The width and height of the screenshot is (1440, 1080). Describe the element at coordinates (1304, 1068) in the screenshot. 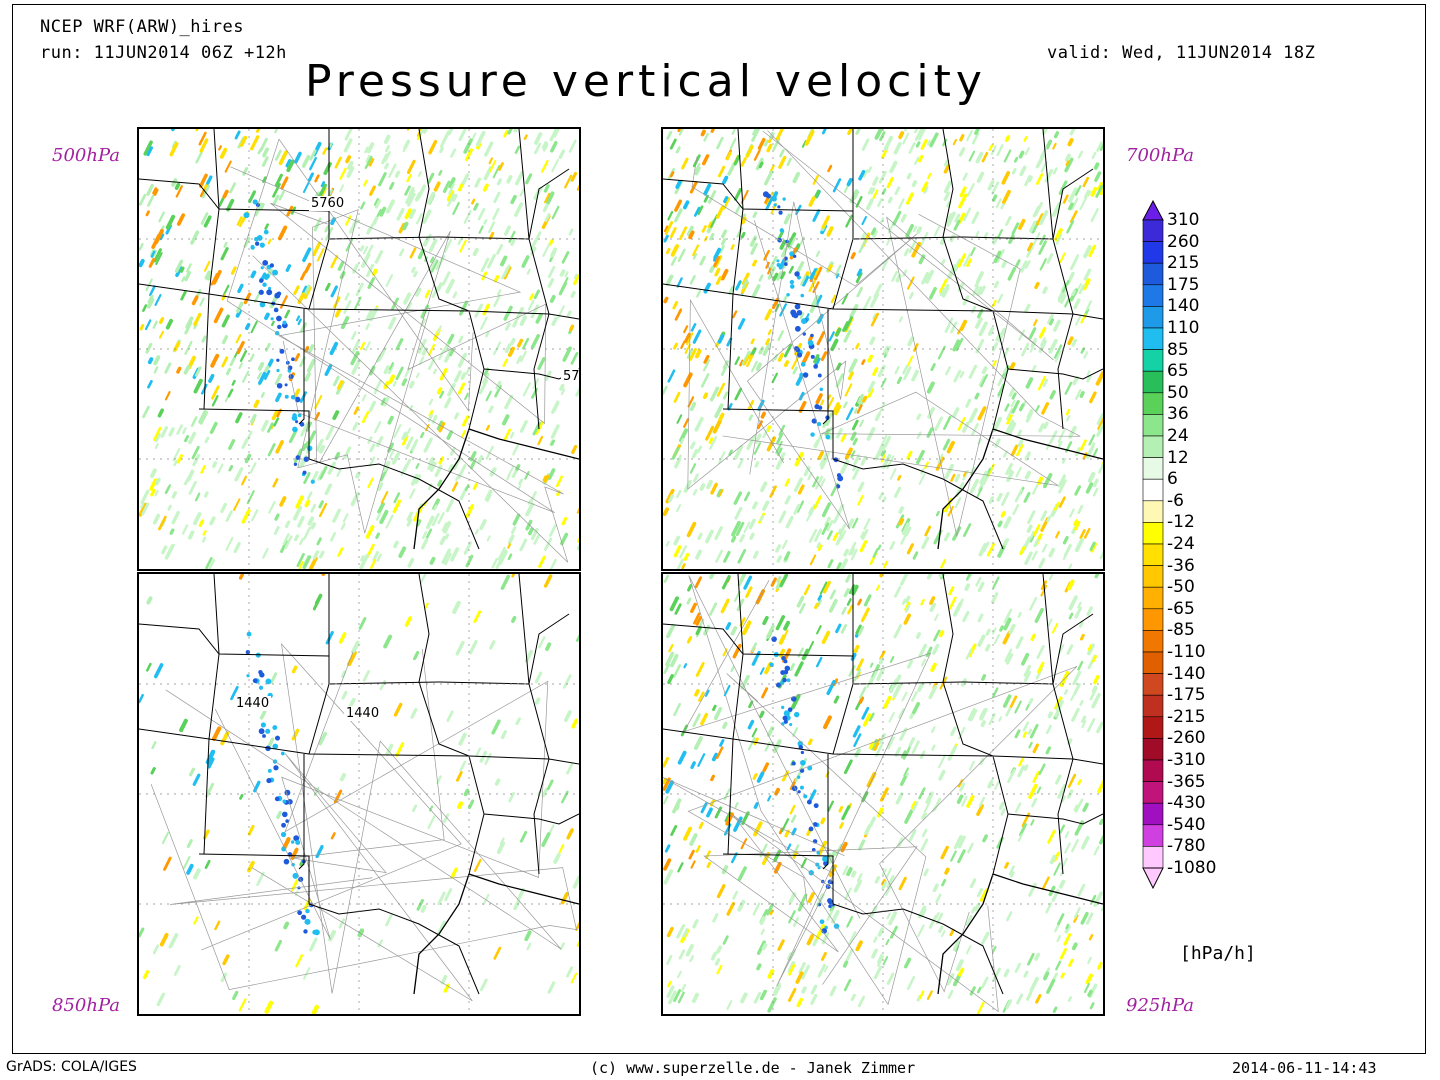

I see `footer-timestamp: 2014-06-11-14:43` at that location.